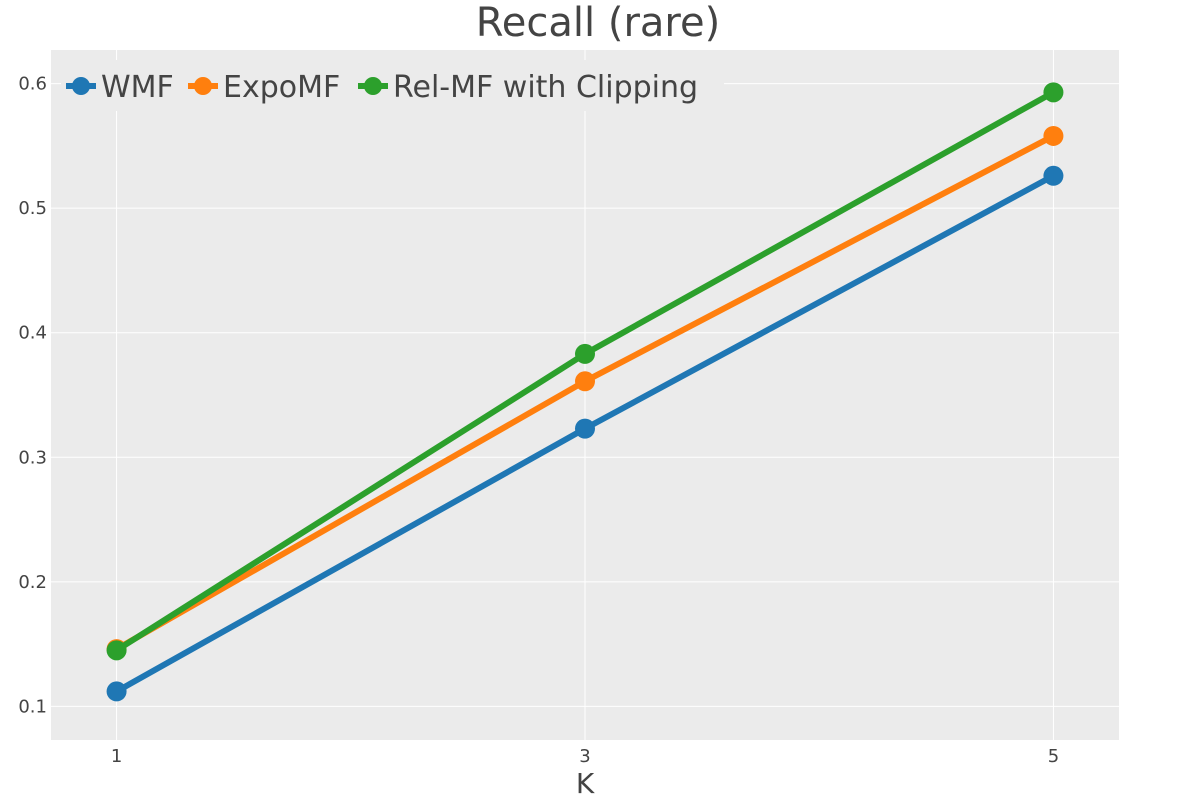 This screenshot has width=1200, height=800. I want to click on x-axis-ticks: 1 3 5, so click(585, 756).